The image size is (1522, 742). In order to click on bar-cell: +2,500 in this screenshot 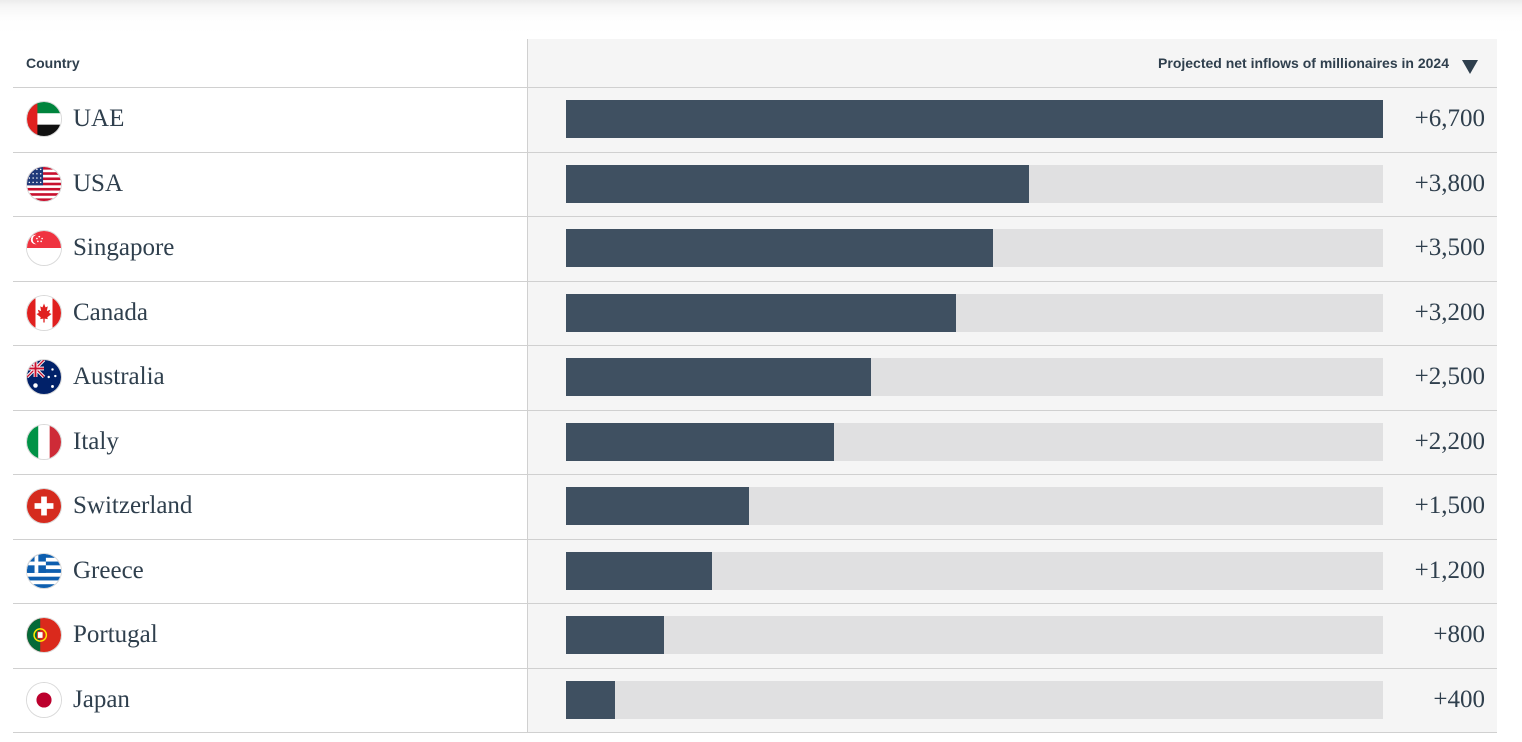, I will do `click(1012, 378)`.